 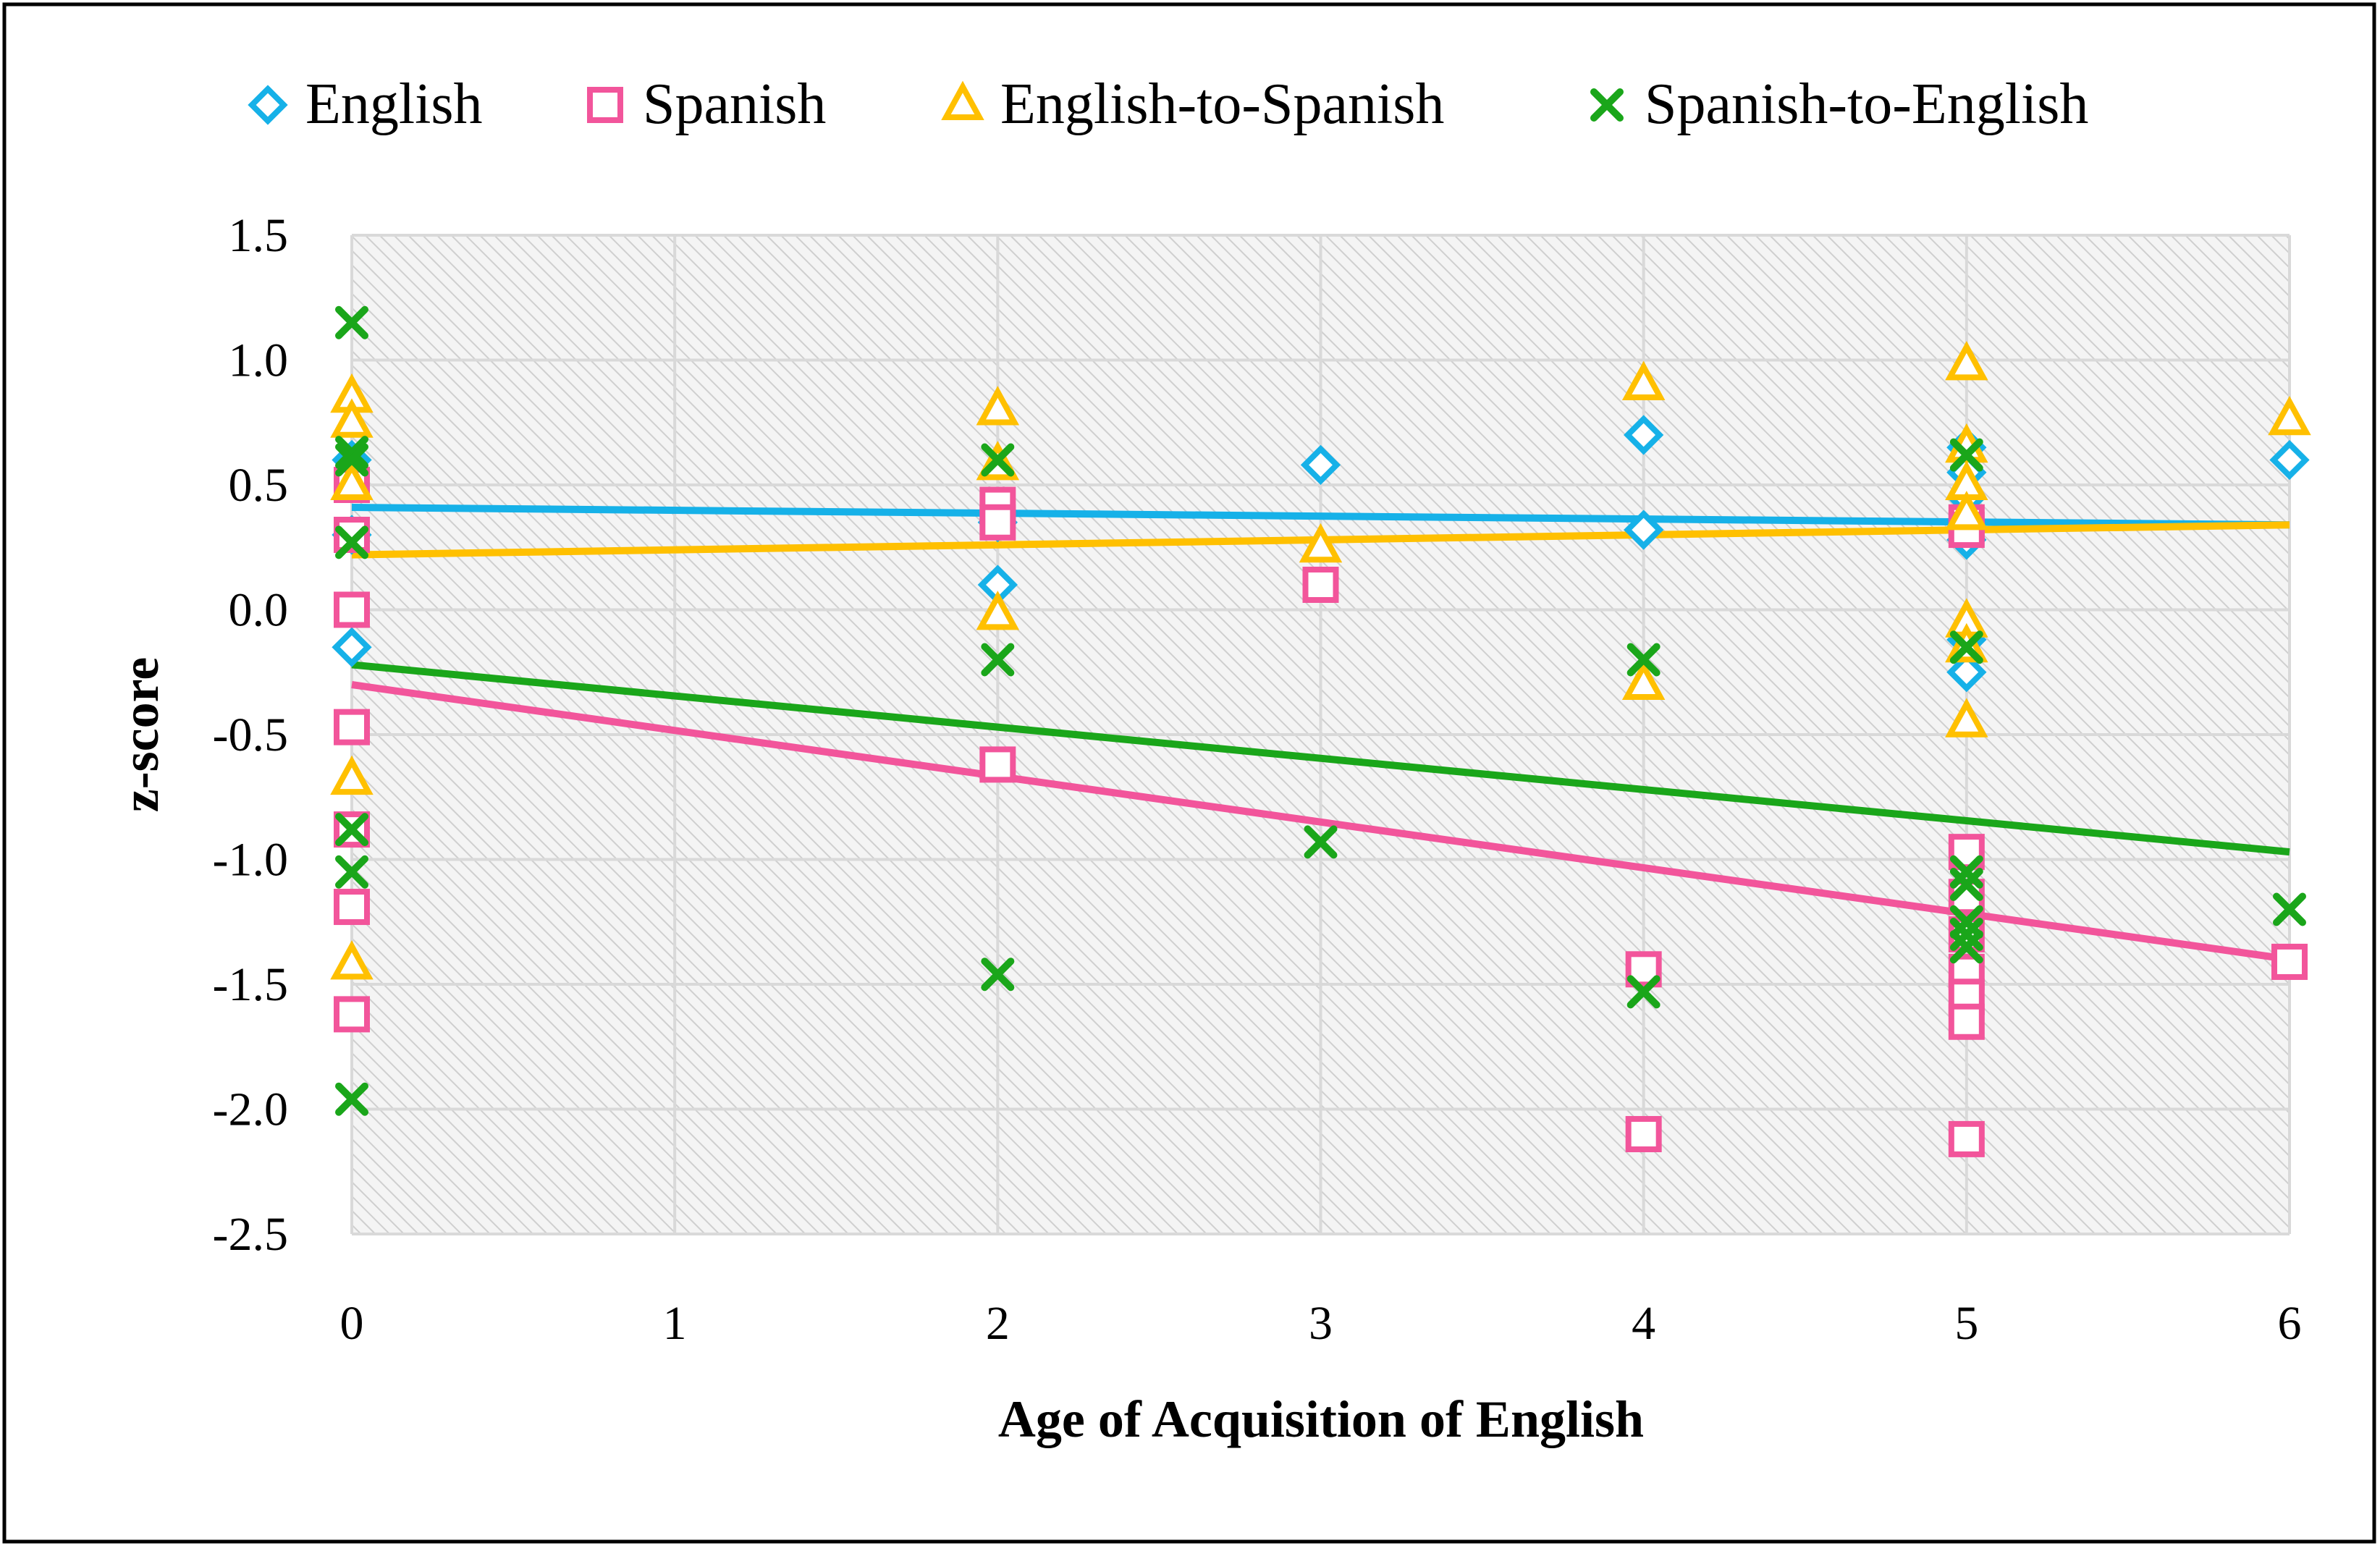 What do you see at coordinates (268, 105) in the screenshot?
I see `legend-diamond-marker` at bounding box center [268, 105].